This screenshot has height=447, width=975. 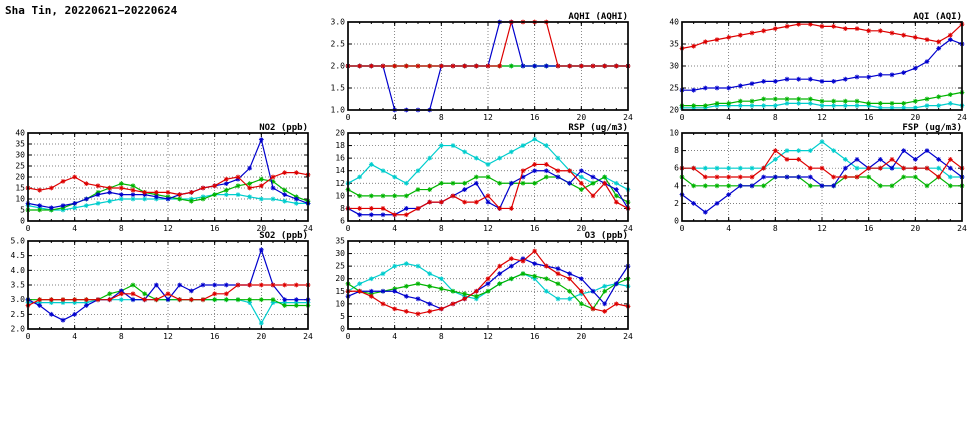 I want to click on chart-title-fsp: FSP (ug/m3), so click(x=932, y=128).